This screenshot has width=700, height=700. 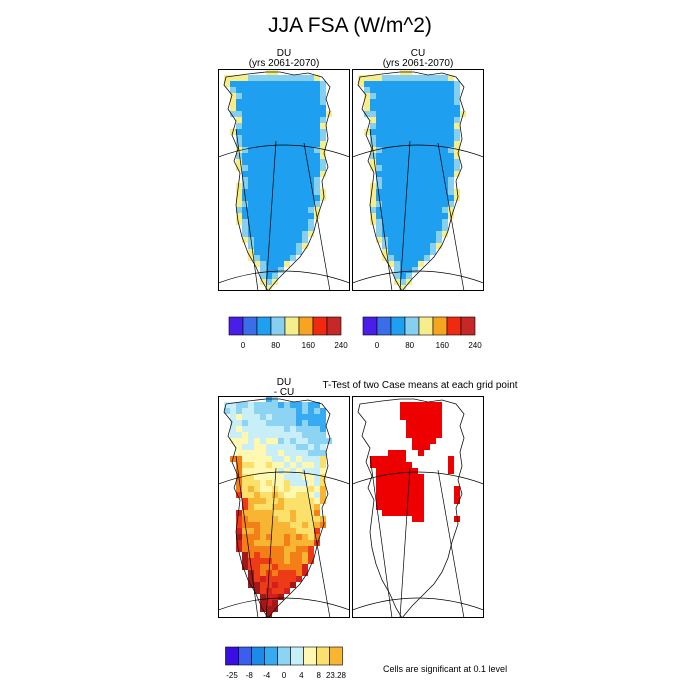 What do you see at coordinates (381, 536) in the screenshot?
I see `ttest-meridian-line` at bounding box center [381, 536].